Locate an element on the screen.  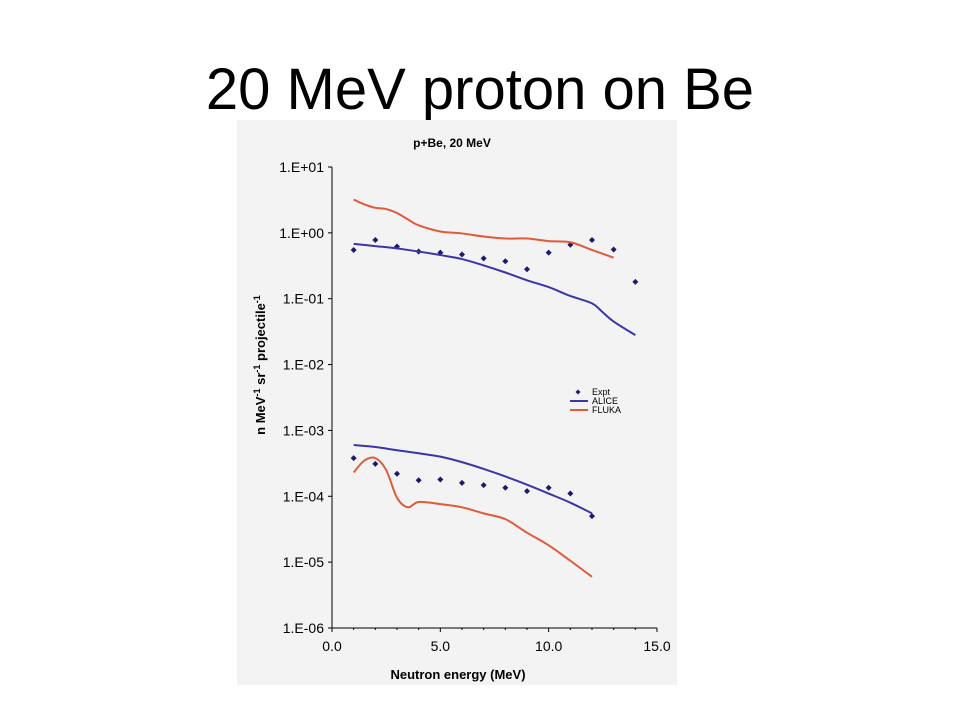
x-tick-label: 15.0 is located at coordinates (656, 646).